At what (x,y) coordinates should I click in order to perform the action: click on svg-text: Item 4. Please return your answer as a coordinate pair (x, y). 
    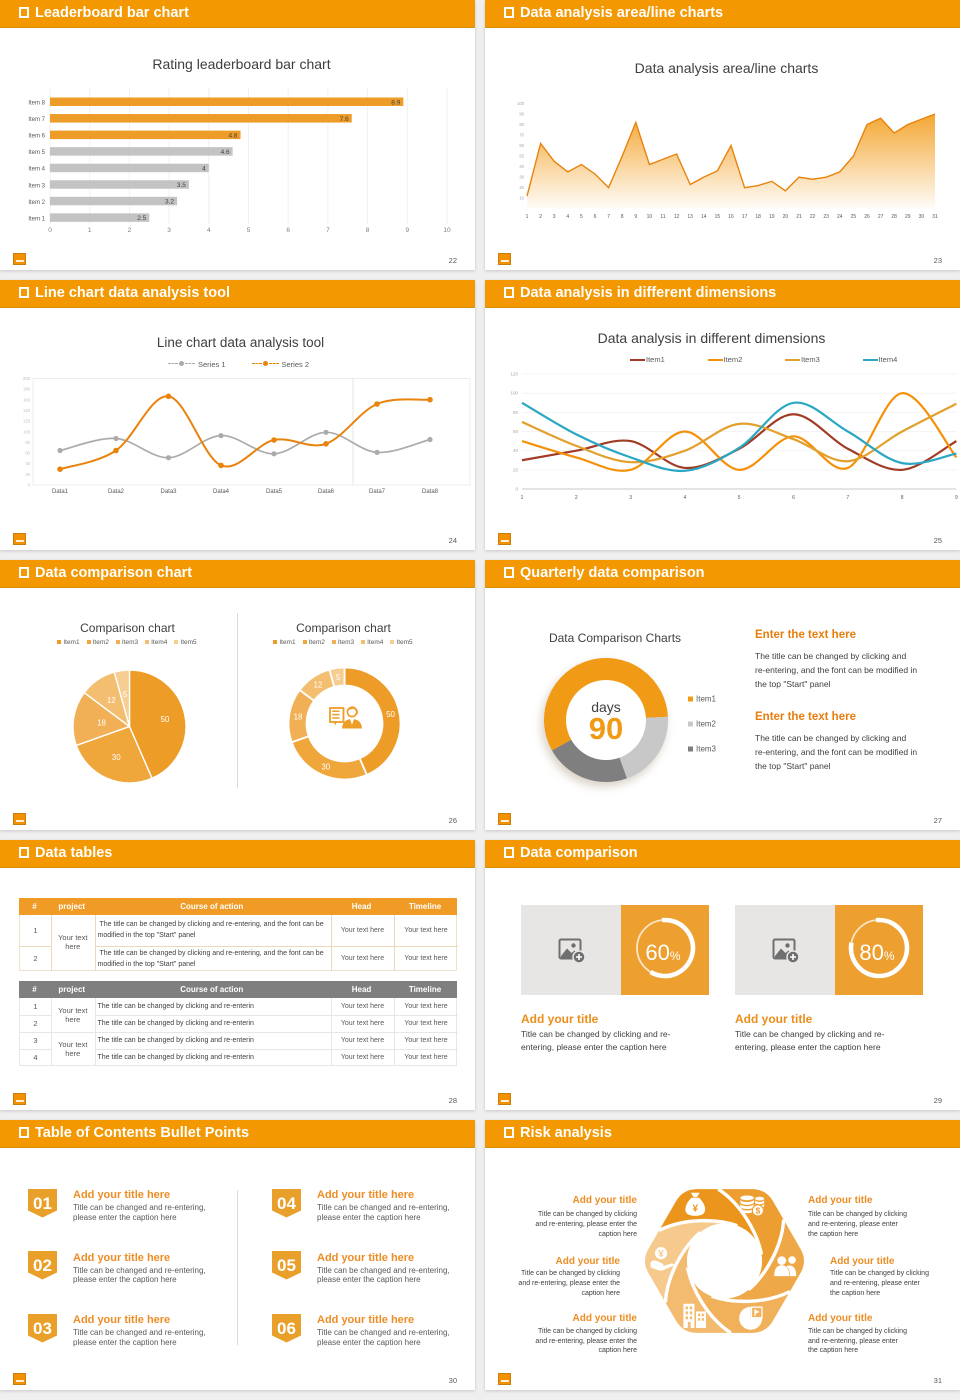
    Looking at the image, I should click on (36, 170).